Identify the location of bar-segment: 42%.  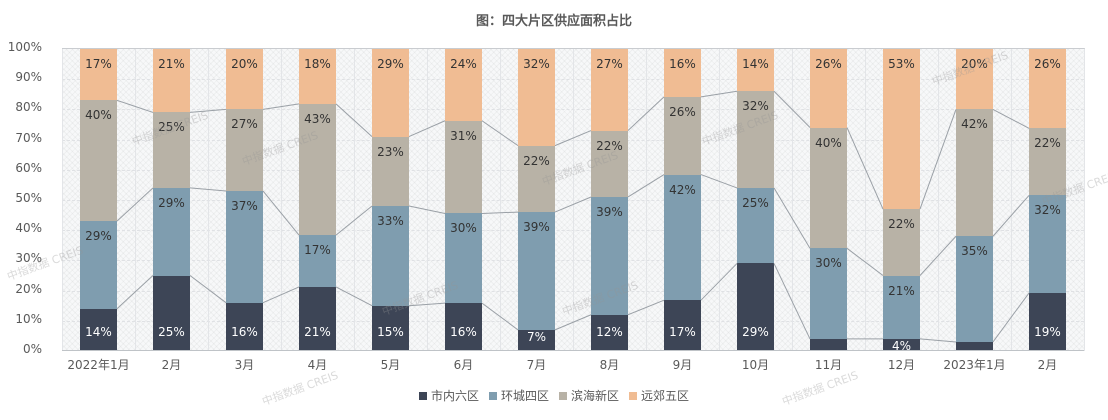
(682, 237).